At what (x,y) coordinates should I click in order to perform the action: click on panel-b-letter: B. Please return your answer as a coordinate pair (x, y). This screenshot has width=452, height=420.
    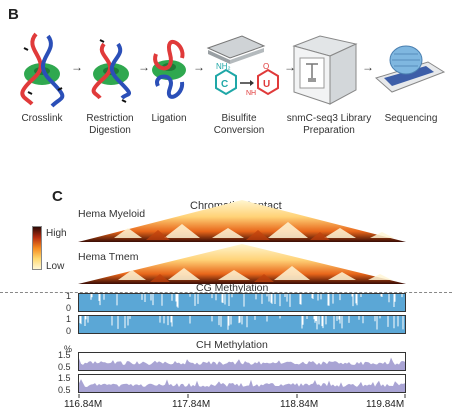
    Looking at the image, I should click on (13, 14).